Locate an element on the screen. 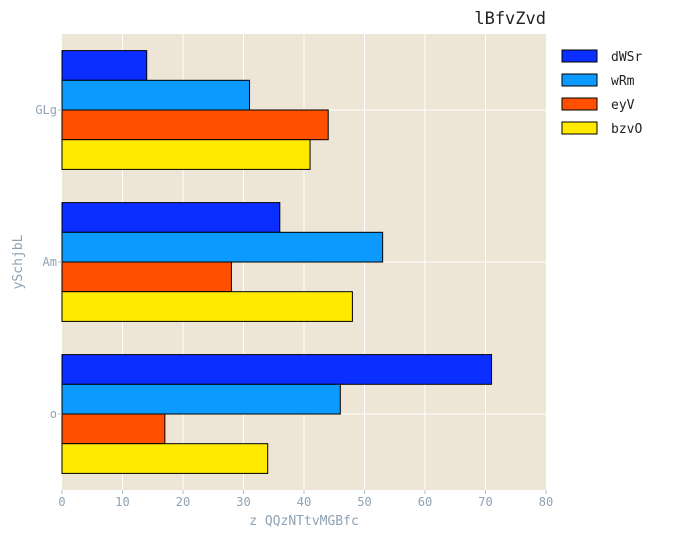  legend: dWSr wRm eyV bzvO is located at coordinates (601, 93).